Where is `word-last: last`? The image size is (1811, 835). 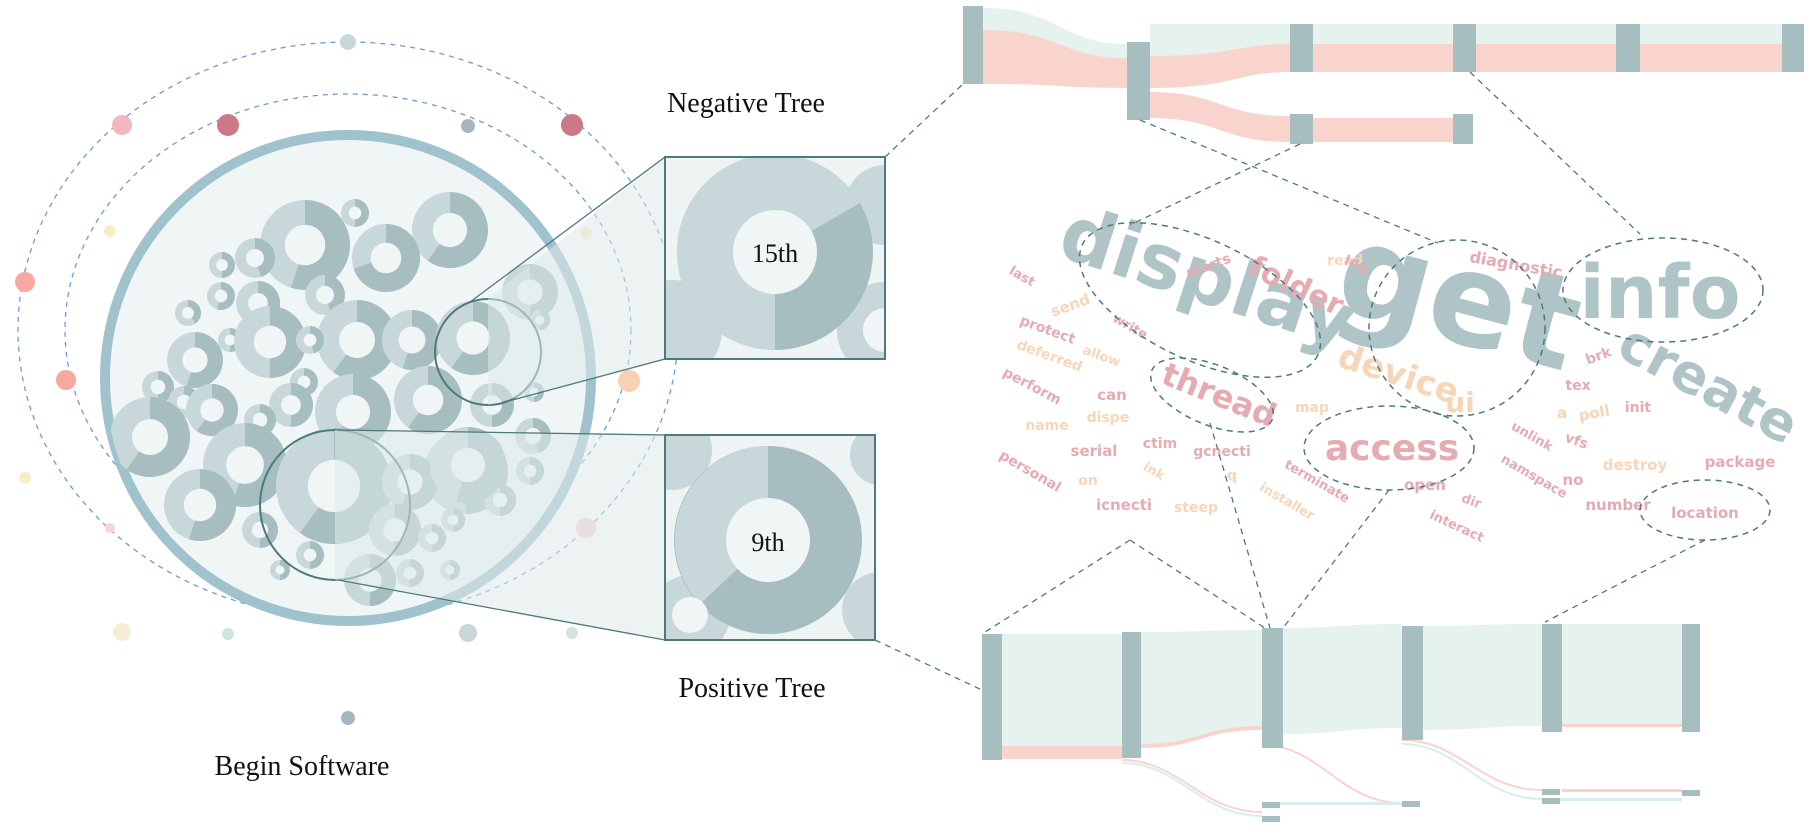
word-last: last is located at coordinates (1021, 277).